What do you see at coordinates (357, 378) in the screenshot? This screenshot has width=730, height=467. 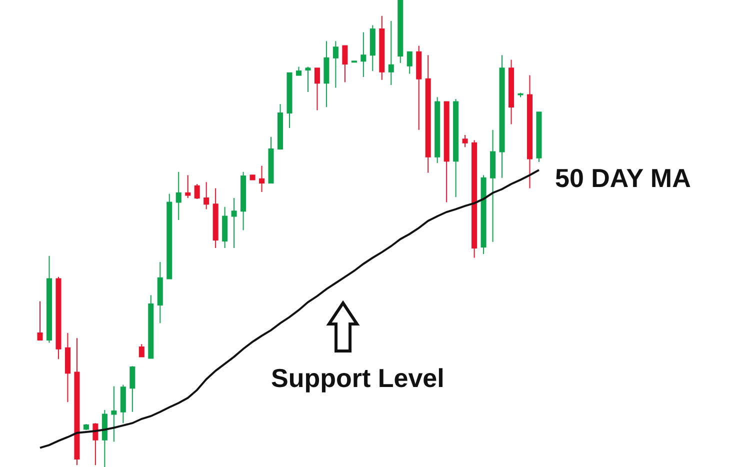 I see `annotation: Support Level` at bounding box center [357, 378].